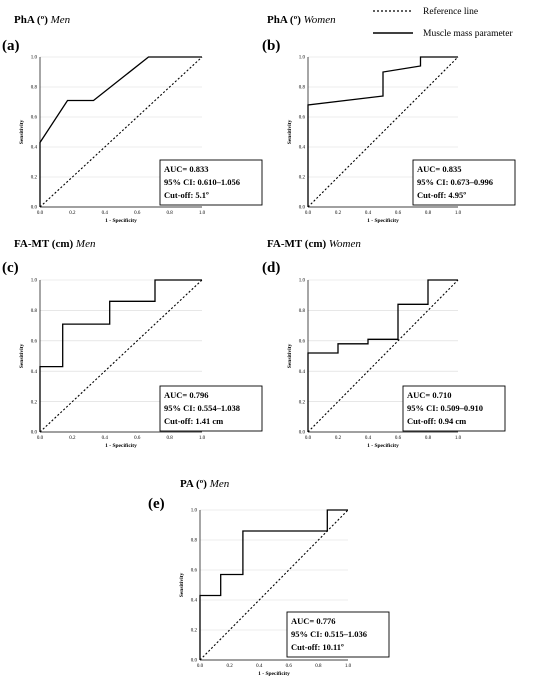  I want to click on stats-line: AUC= 0.835, so click(439, 169).